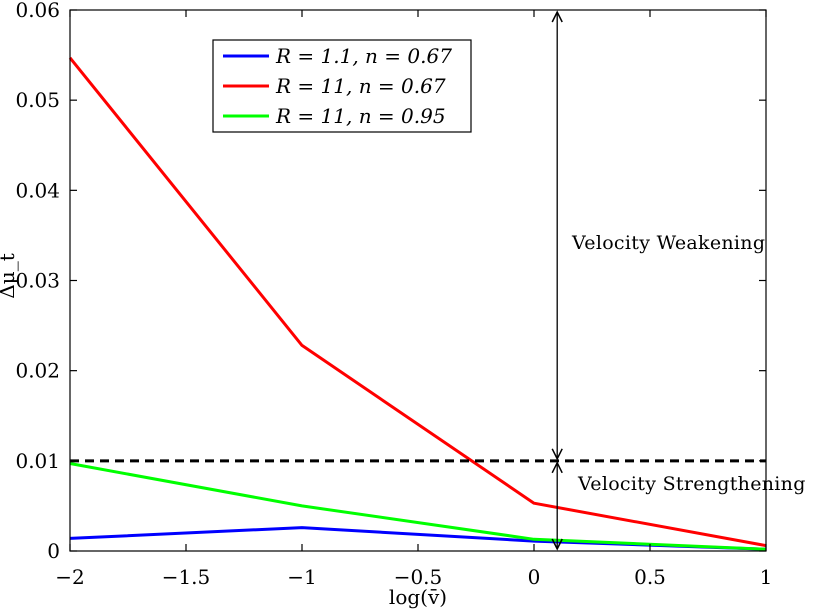  I want to click on y-tick-label-5: 0.04, so click(37, 190).